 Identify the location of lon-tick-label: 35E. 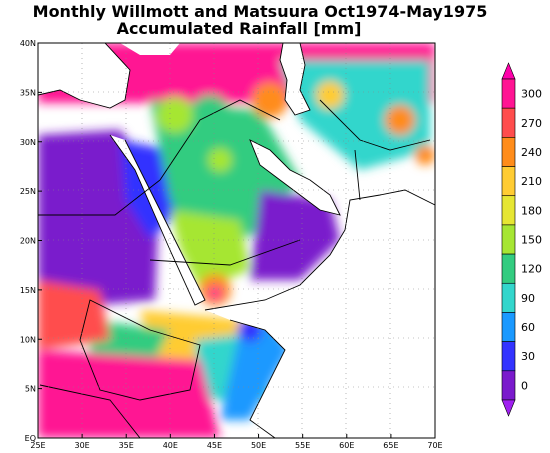
(126, 445).